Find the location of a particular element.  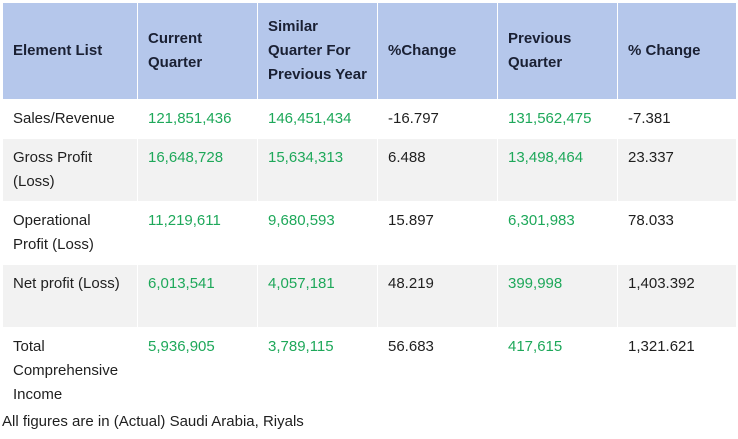

similar-quarter-value: 15,634,313 is located at coordinates (317, 170).